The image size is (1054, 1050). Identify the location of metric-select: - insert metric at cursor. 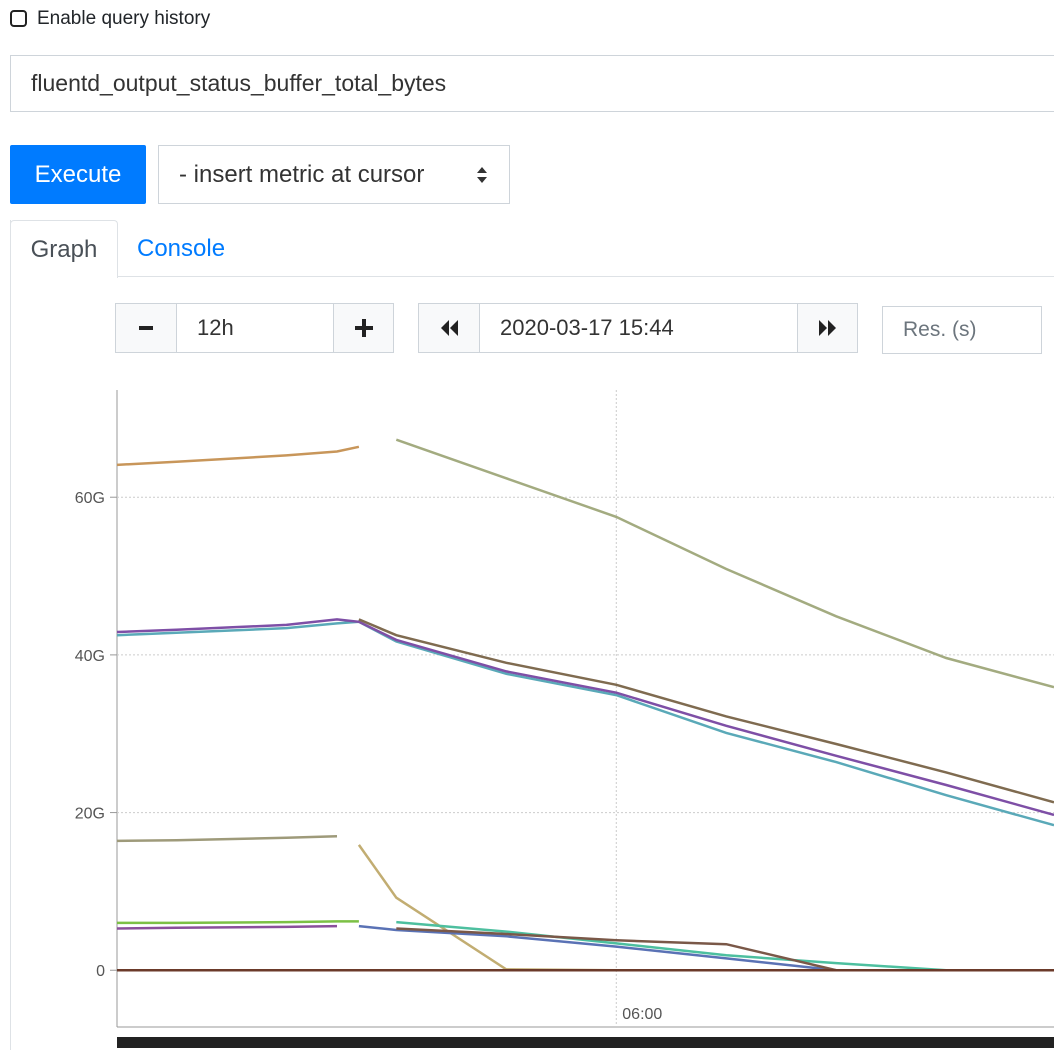
(334, 174).